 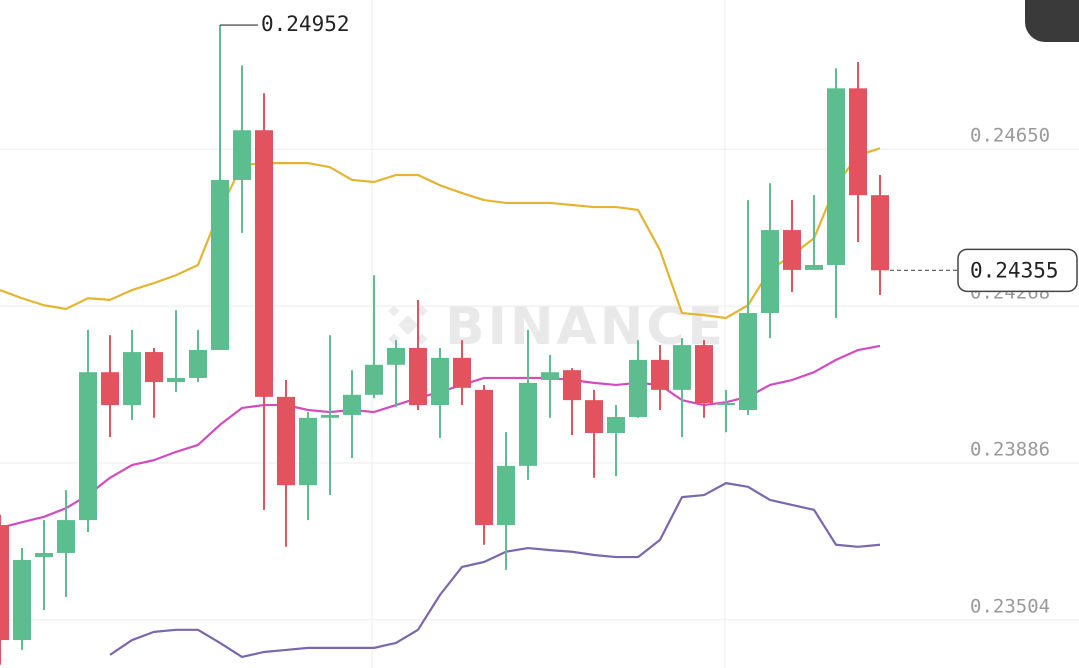 What do you see at coordinates (1014, 270) in the screenshot?
I see `last-price-label: 0.24355` at bounding box center [1014, 270].